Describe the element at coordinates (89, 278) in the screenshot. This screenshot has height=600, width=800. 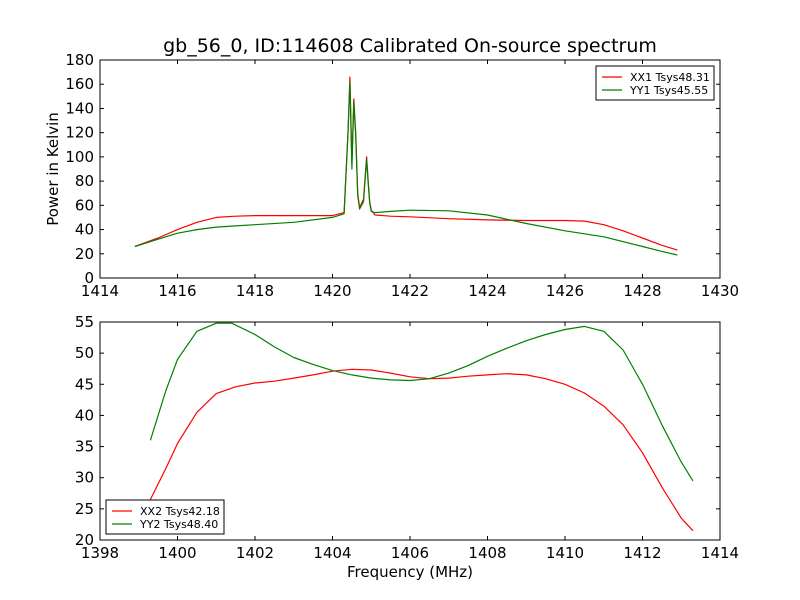
I see `y-tick-label: 0` at that location.